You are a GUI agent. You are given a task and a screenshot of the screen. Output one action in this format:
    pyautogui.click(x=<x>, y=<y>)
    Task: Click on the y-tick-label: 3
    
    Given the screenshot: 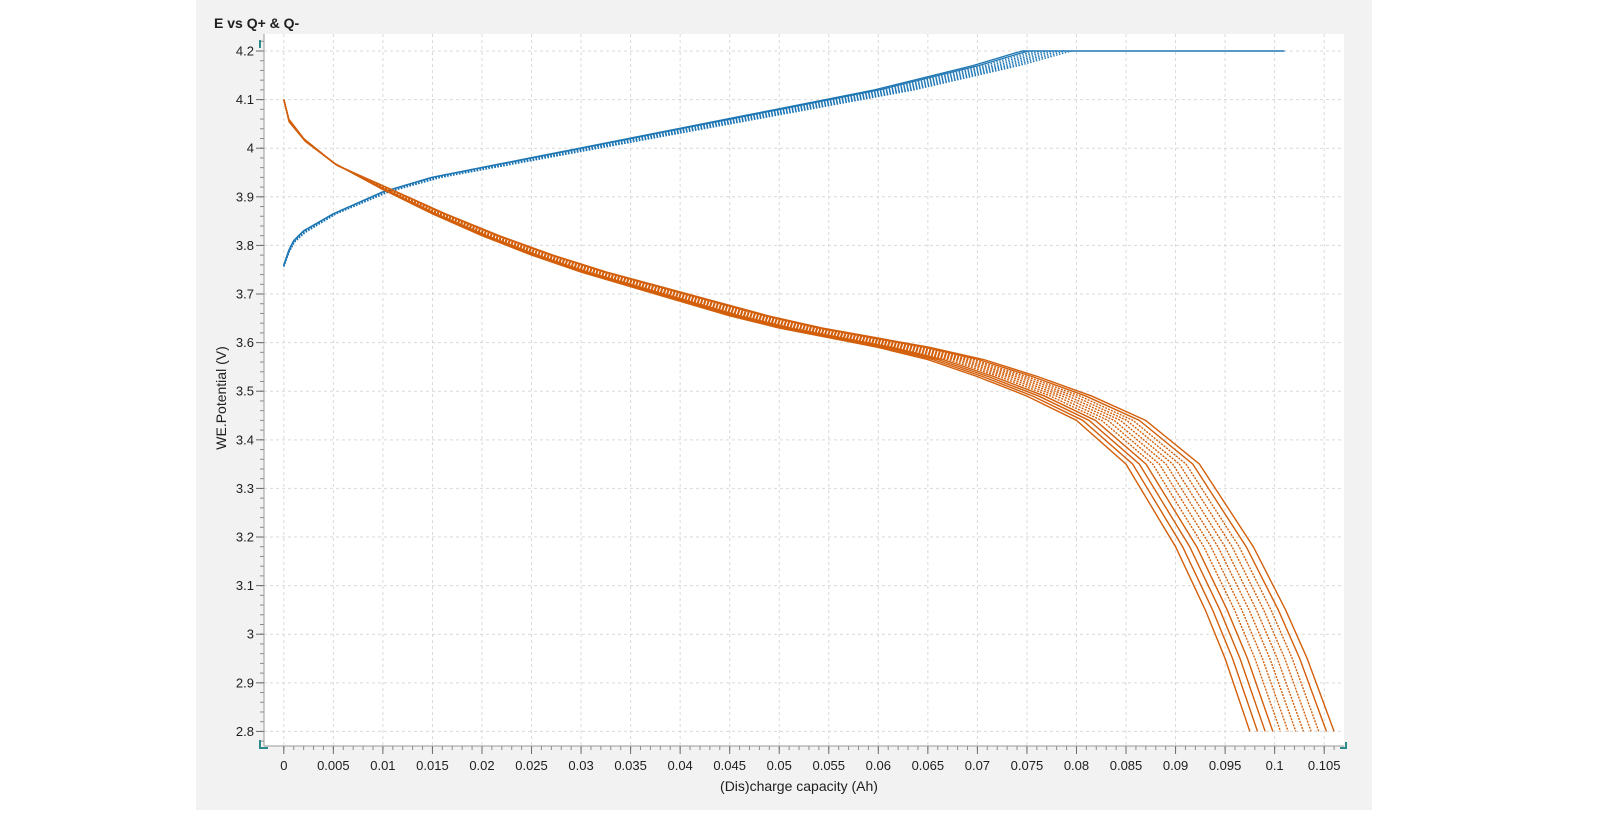 What is the action you would take?
    pyautogui.click(x=250, y=634)
    